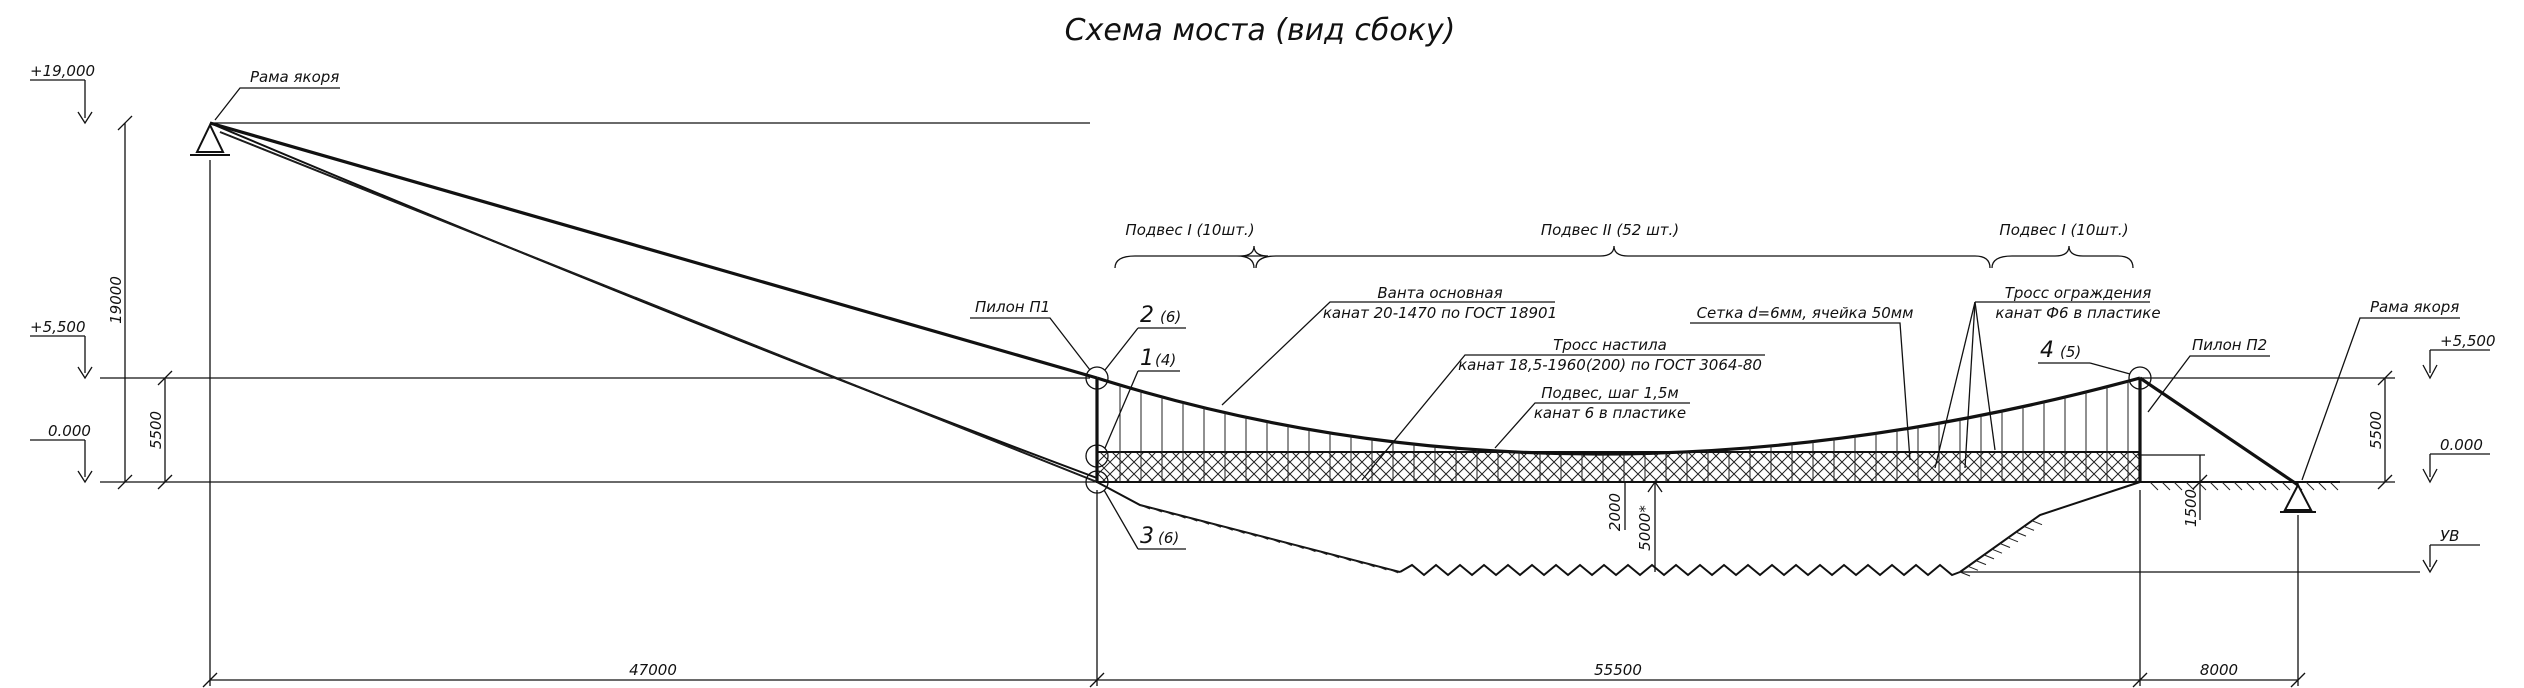 This screenshot has width=2524, height=688. Describe the element at coordinates (2047, 350) in the screenshot. I see `svg-text: 4` at that location.